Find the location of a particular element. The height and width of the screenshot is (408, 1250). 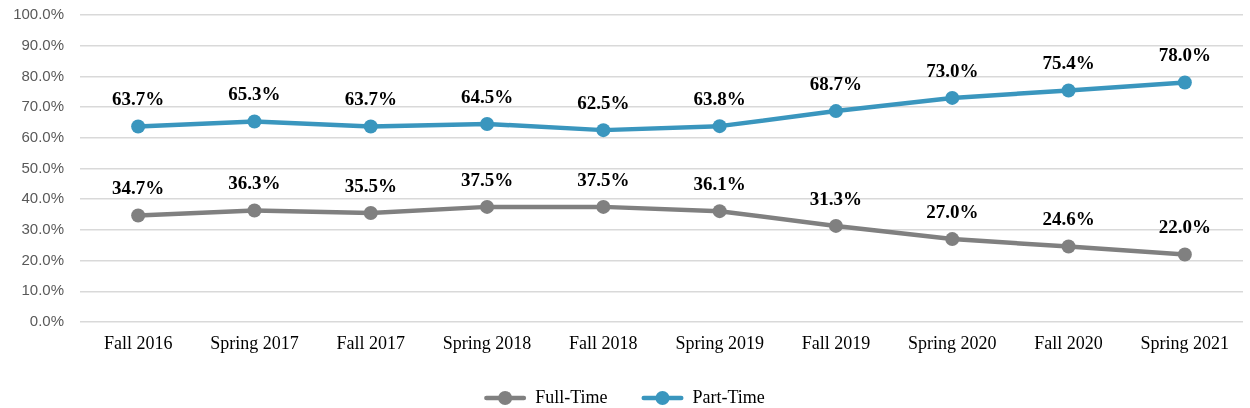

y-tick-label: 20.0% is located at coordinates (42, 259).